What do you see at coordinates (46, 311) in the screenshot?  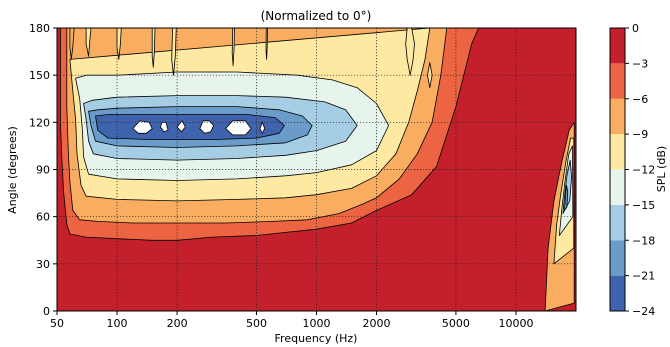 I see `y-tick-label-0: 0` at bounding box center [46, 311].